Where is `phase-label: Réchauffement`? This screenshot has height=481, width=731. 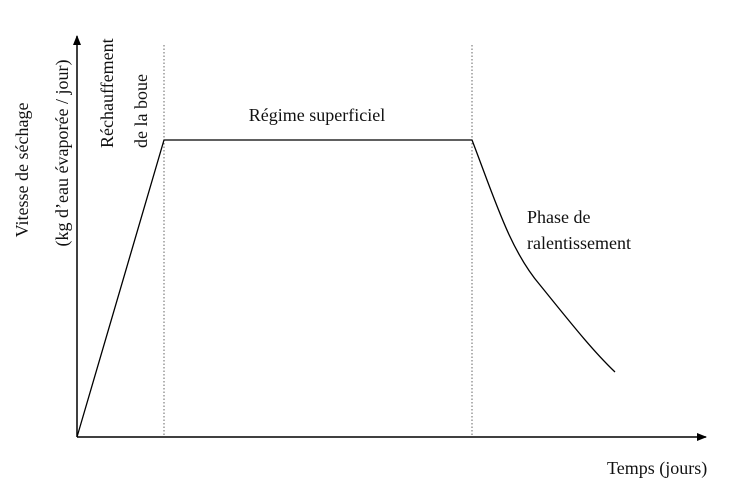
phase-label: Réchauffement is located at coordinates (107, 93).